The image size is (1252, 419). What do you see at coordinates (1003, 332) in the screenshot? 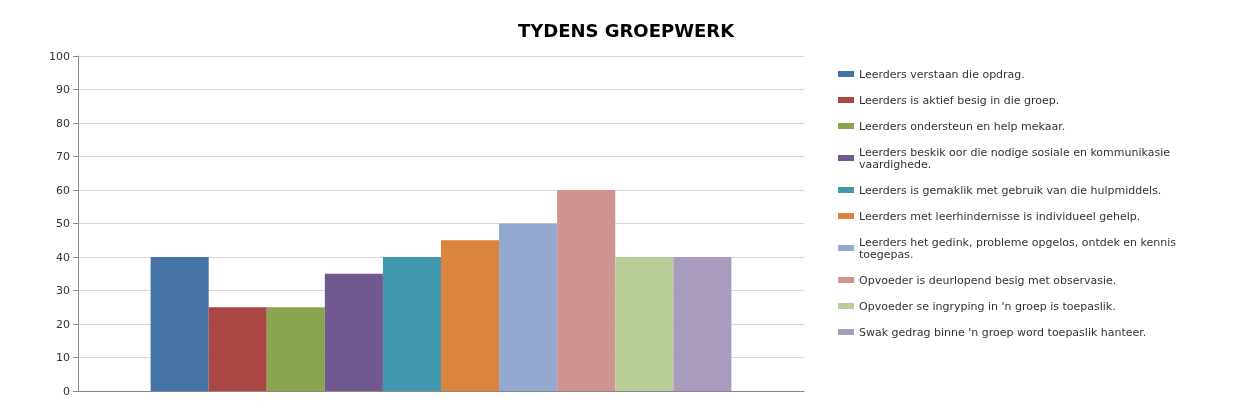
I see `legend-label: Swak gedrag binne 'n groep word toepaslik hanteer.` at bounding box center [1003, 332].